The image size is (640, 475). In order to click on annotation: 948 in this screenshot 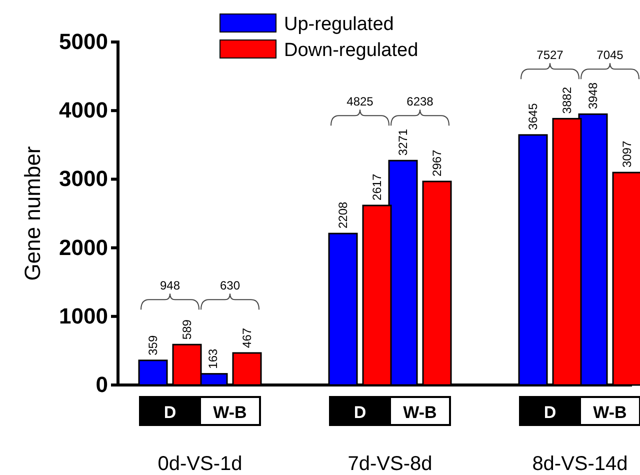, I will do `click(170, 285)`.